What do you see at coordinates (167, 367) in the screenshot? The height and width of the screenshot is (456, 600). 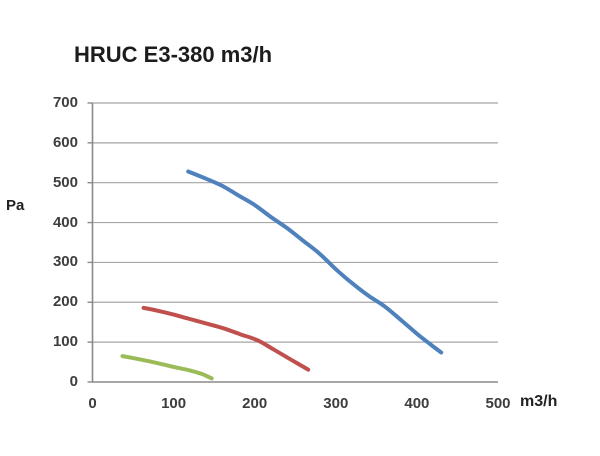 I see `green-curve` at bounding box center [167, 367].